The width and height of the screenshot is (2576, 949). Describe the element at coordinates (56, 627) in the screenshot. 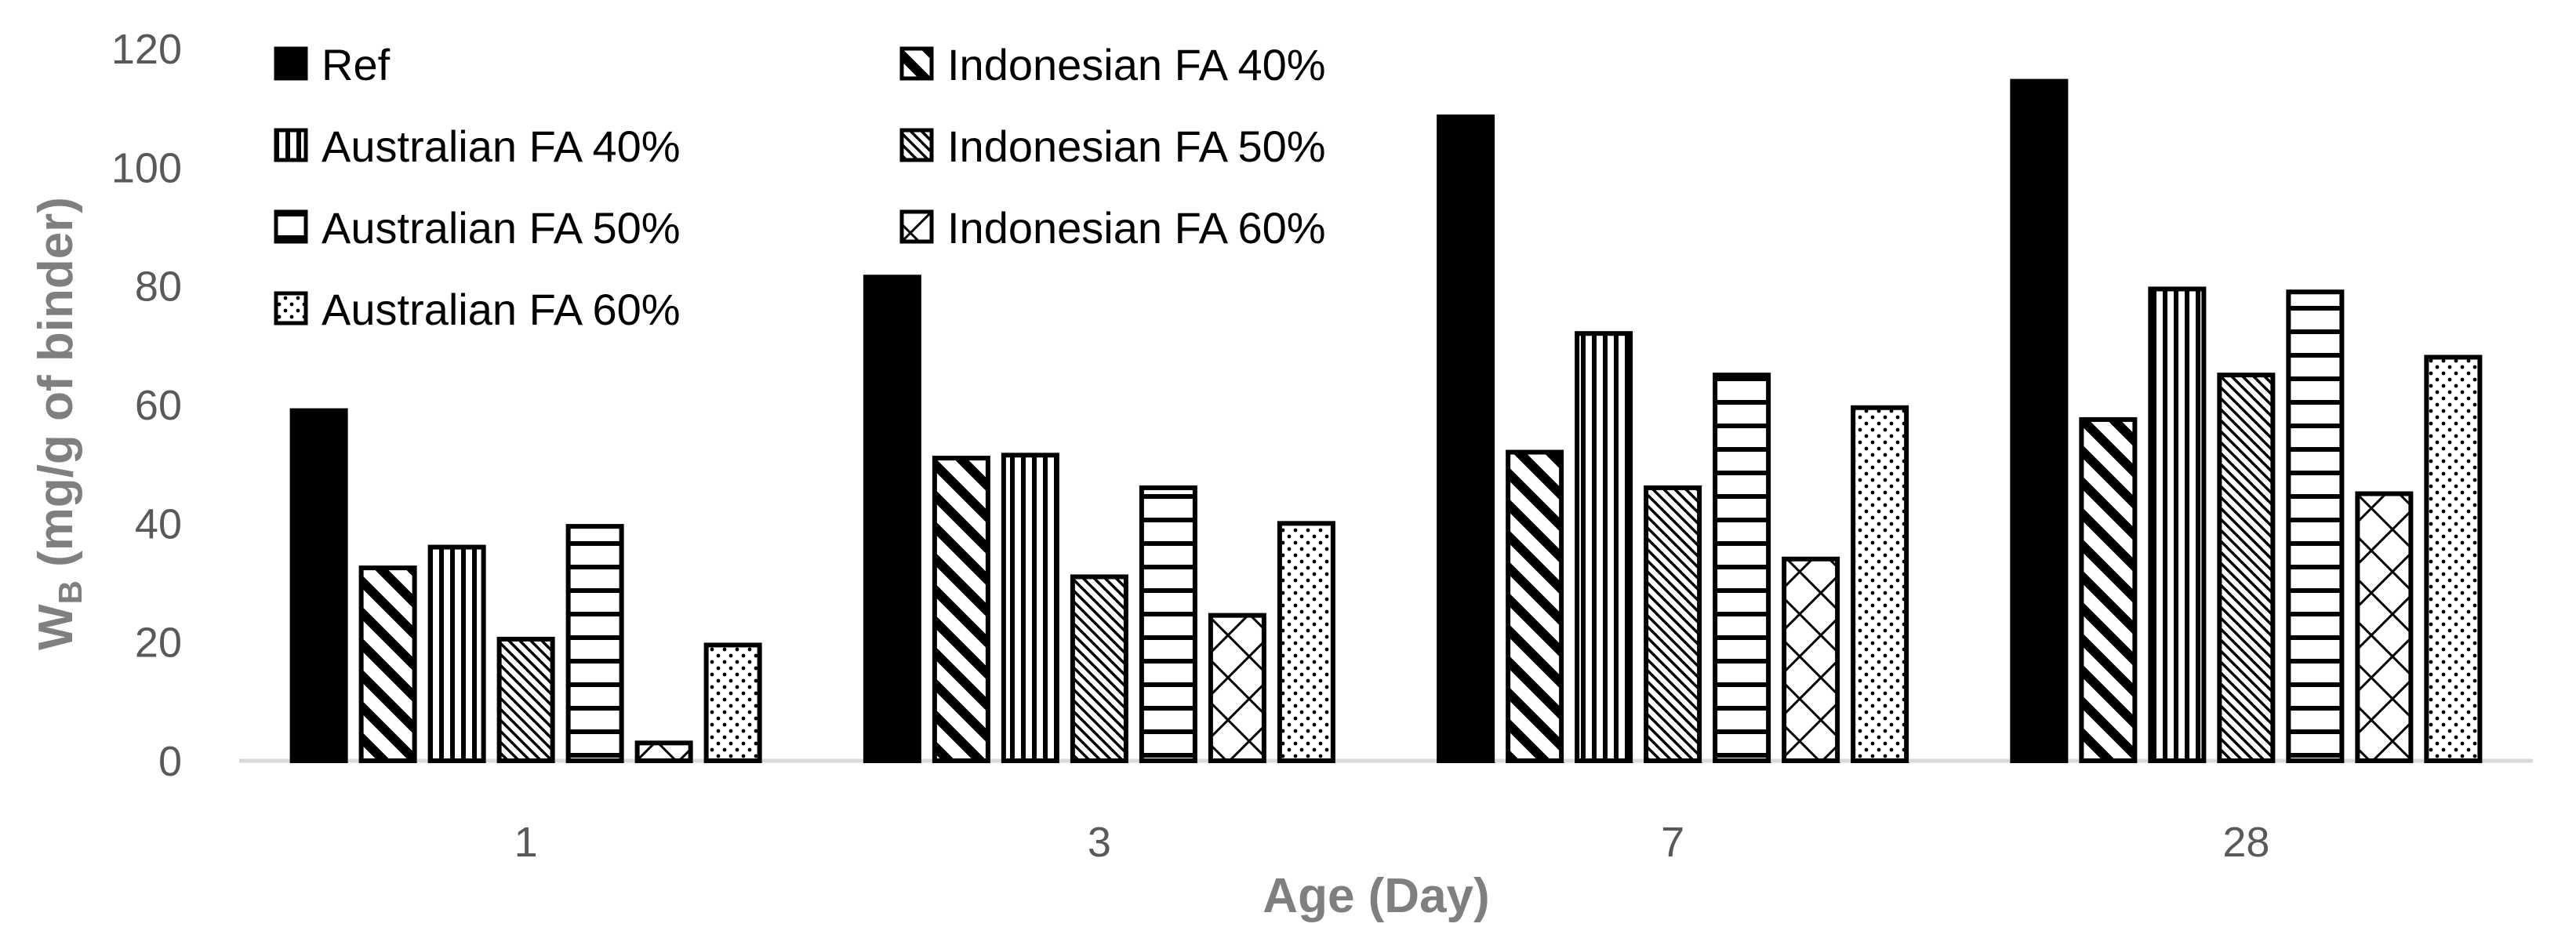

I see `y-axis-title-main: W` at that location.